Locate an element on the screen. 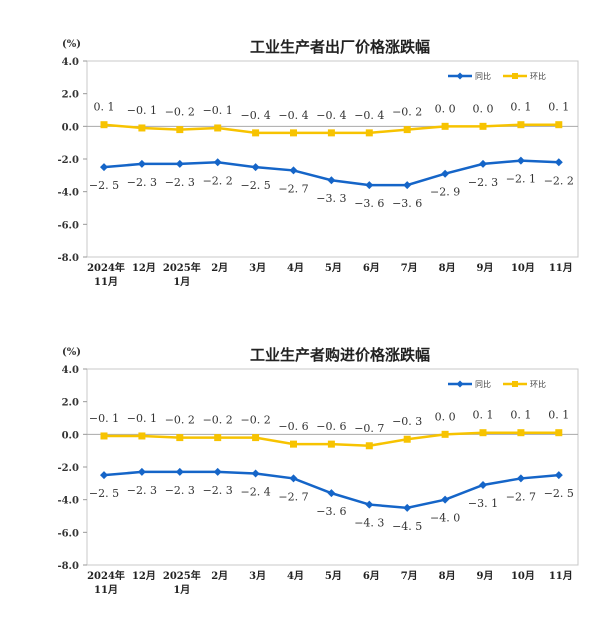 This screenshot has height=631, width=612. data-label: −3. 3 is located at coordinates (331, 198).